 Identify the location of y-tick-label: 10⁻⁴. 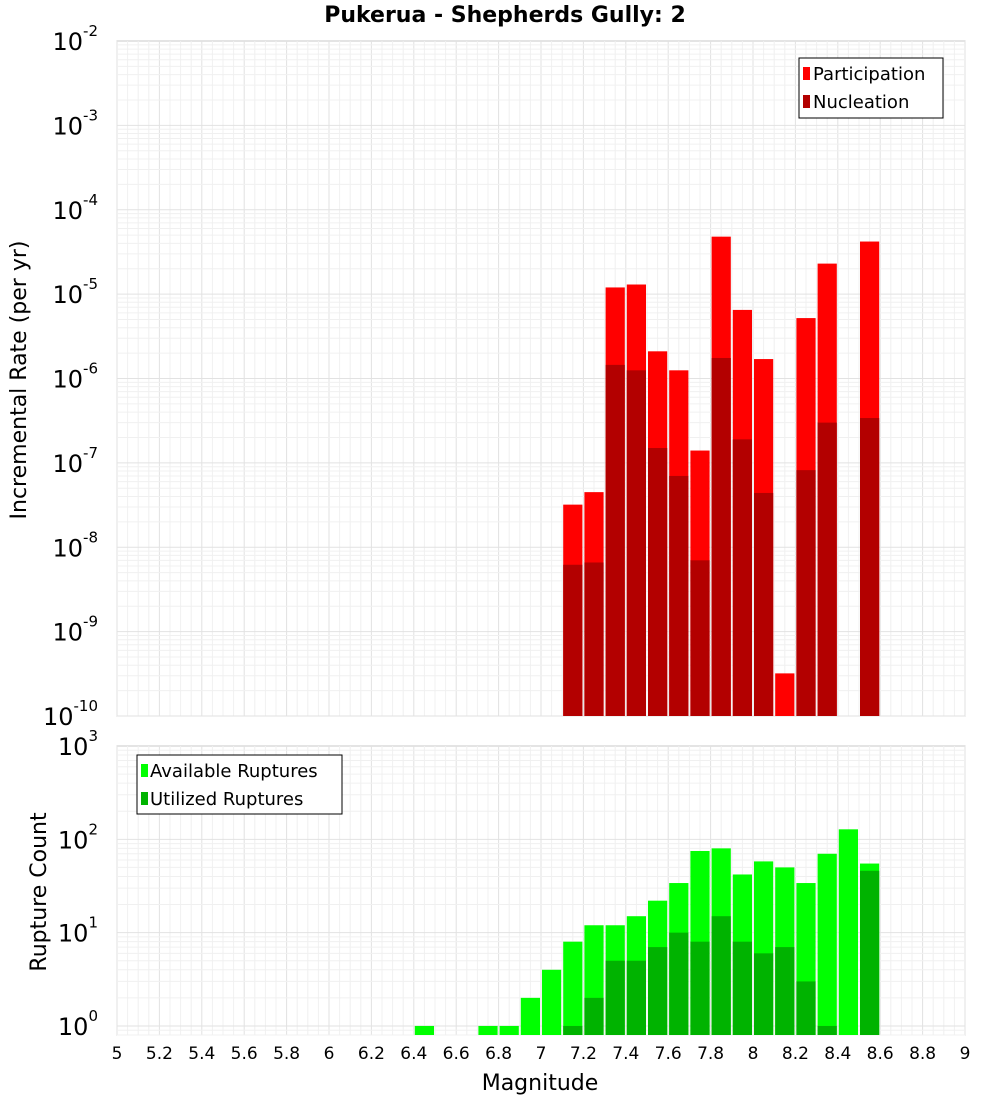
(75, 208).